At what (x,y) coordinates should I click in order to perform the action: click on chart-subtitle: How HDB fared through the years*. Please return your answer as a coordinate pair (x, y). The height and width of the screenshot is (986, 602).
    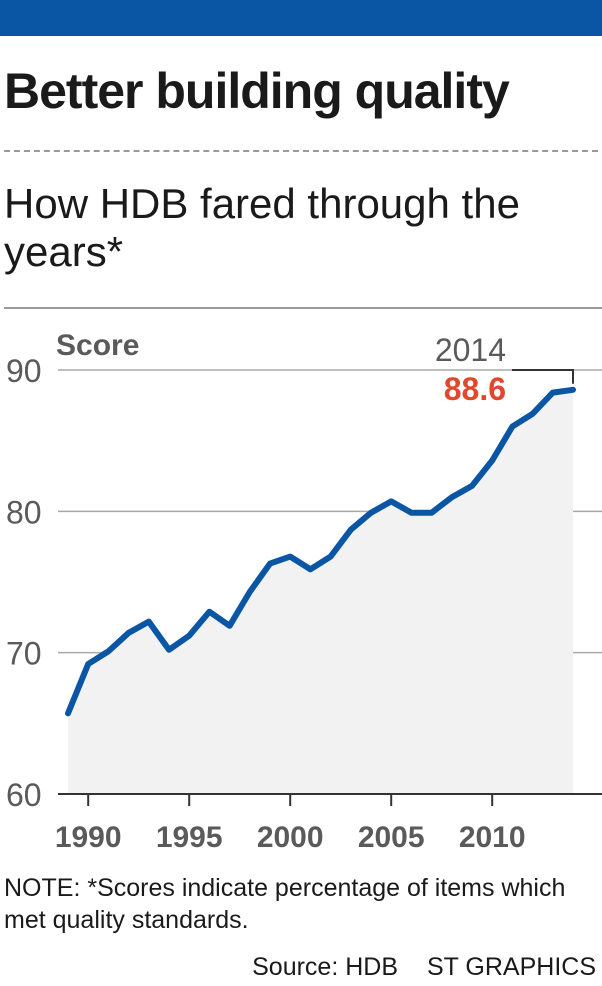
    Looking at the image, I should click on (262, 227).